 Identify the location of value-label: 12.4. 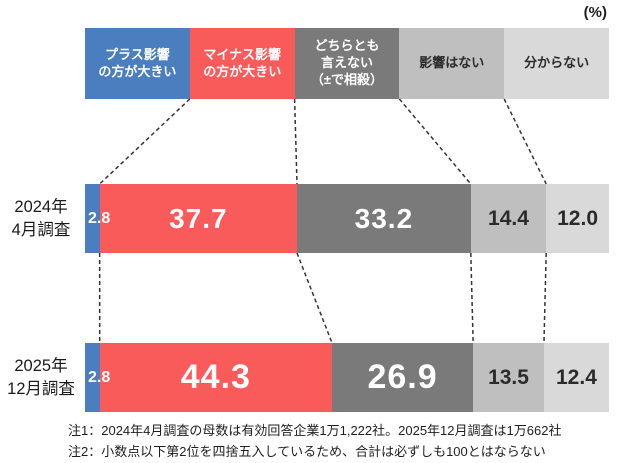
(576, 377).